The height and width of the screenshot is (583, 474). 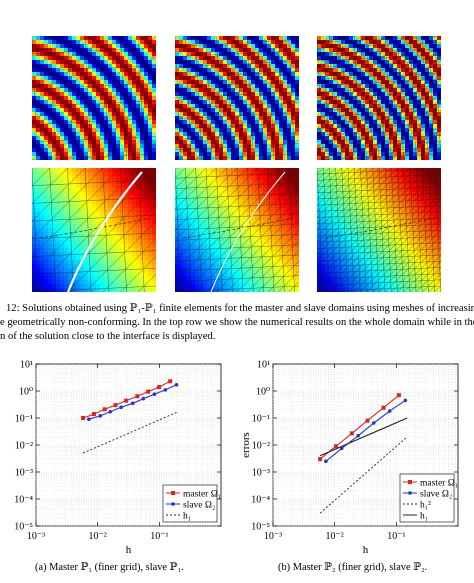 I want to click on subcaption-b: (b) Master ℙ₂ (finer grid), slave ℙ₂., so click(x=353, y=567).